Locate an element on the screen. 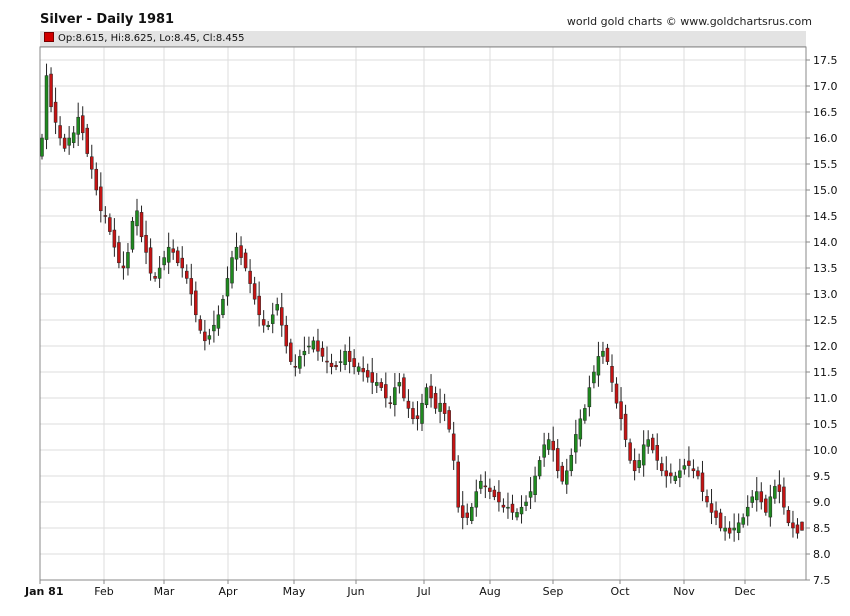 This screenshot has height=616, width=850. y-tick-label: 15.5 is located at coordinates (825, 164).